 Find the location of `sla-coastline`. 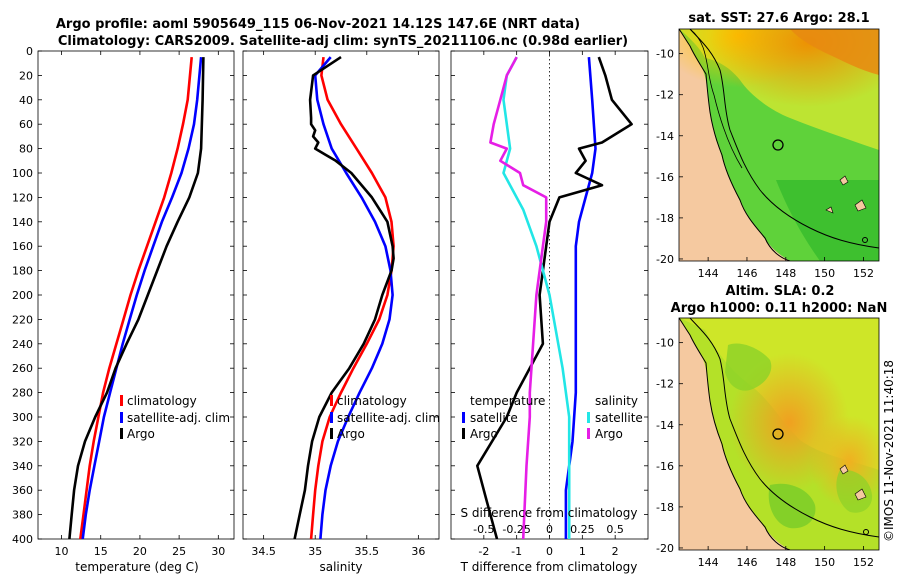

sla-coastline is located at coordinates (735, 434).